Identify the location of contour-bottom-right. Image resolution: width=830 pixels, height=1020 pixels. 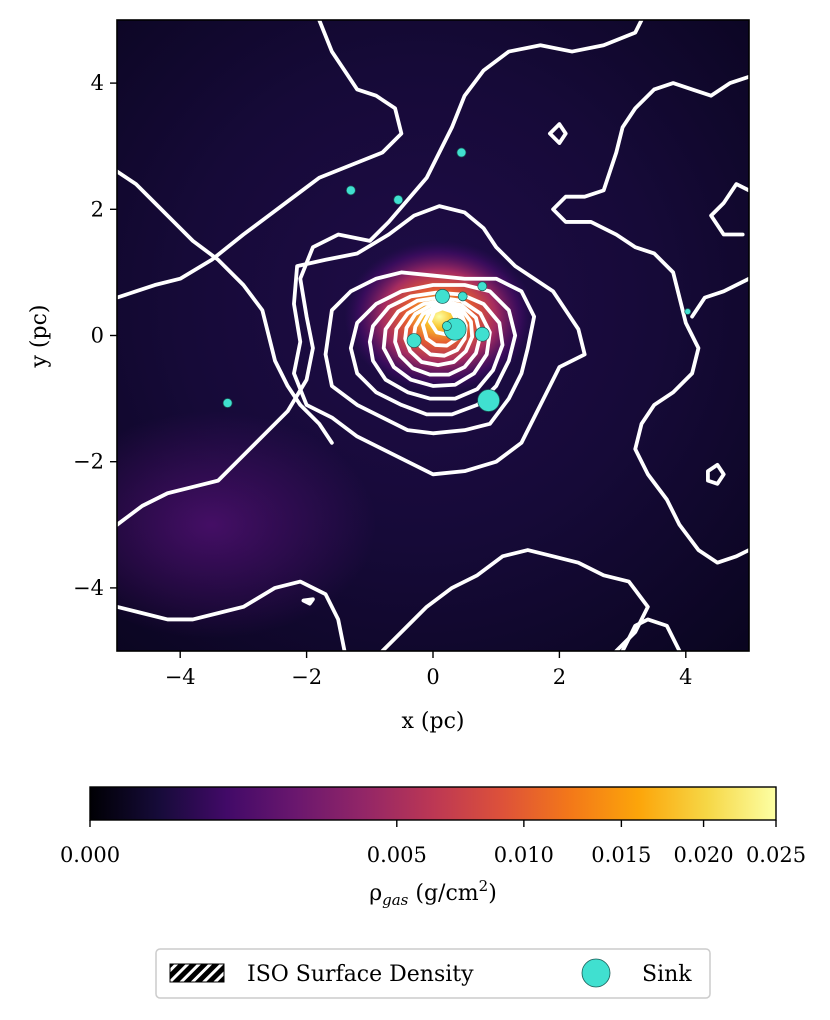
(515, 599).